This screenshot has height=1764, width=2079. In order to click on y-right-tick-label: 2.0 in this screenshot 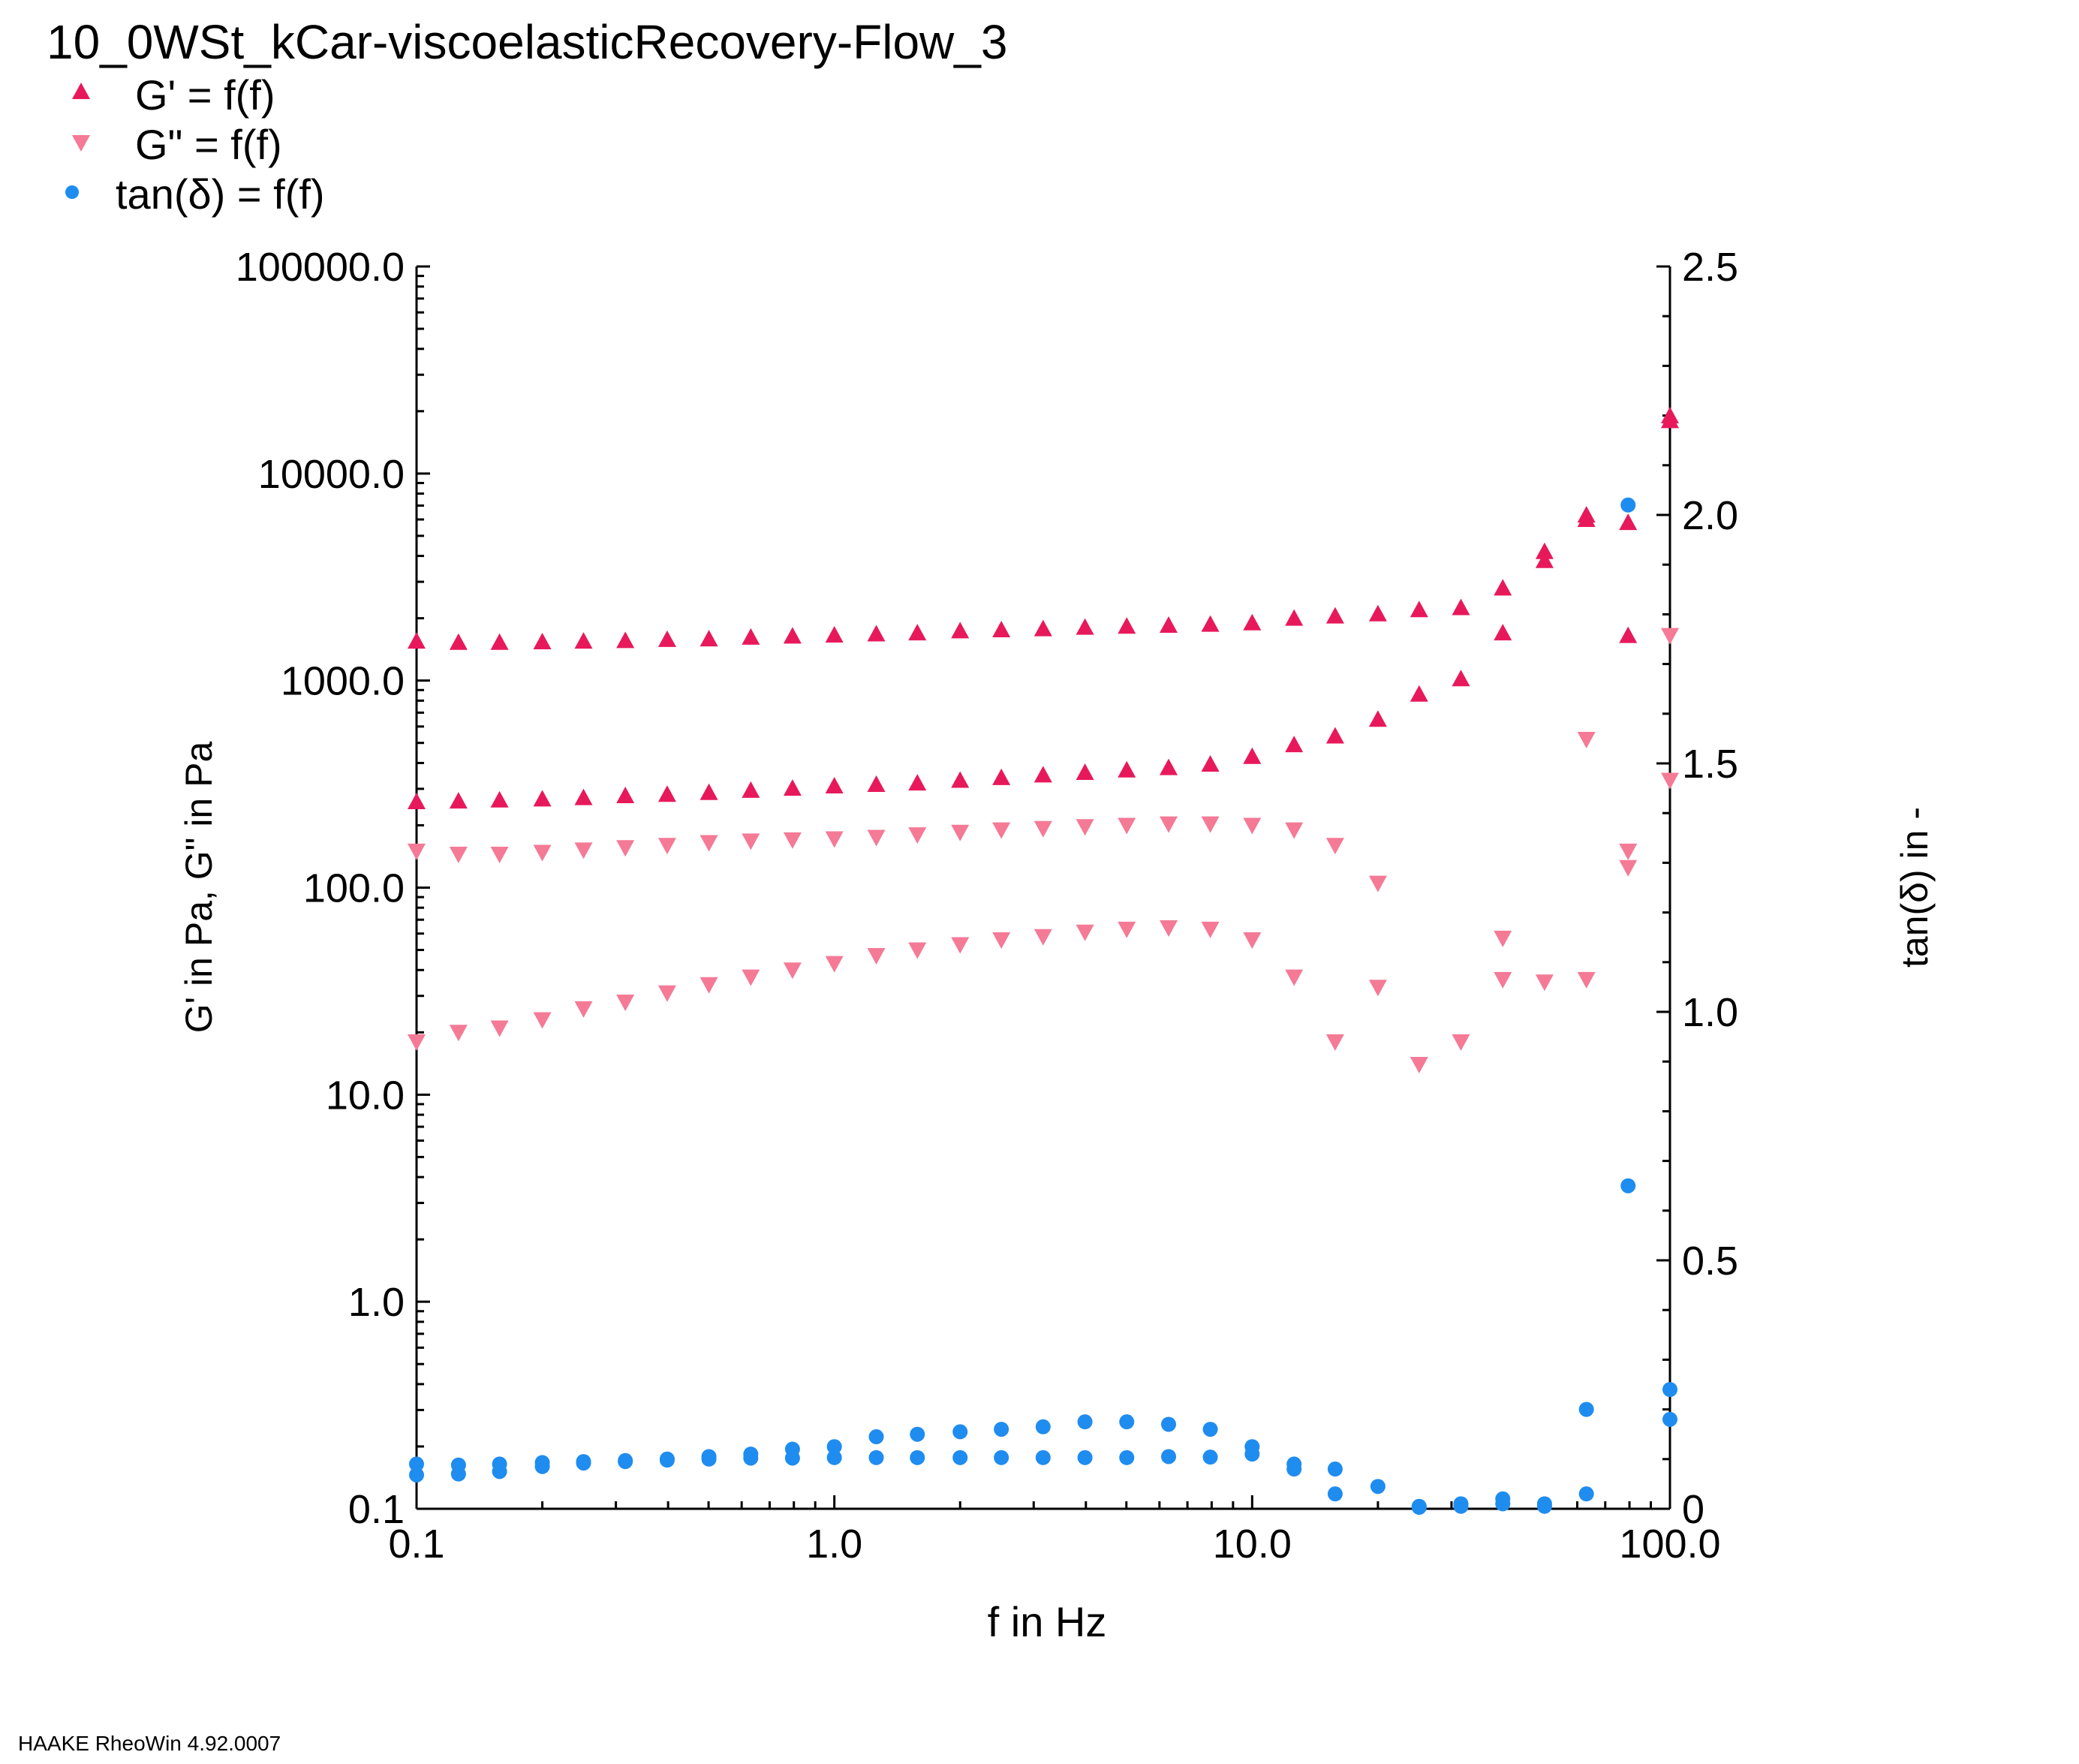, I will do `click(1710, 515)`.